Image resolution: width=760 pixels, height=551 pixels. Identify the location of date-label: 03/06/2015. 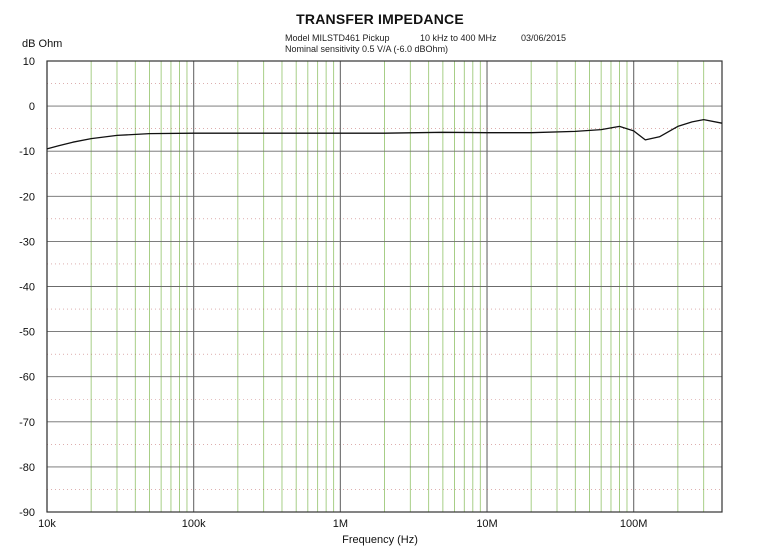
(544, 38).